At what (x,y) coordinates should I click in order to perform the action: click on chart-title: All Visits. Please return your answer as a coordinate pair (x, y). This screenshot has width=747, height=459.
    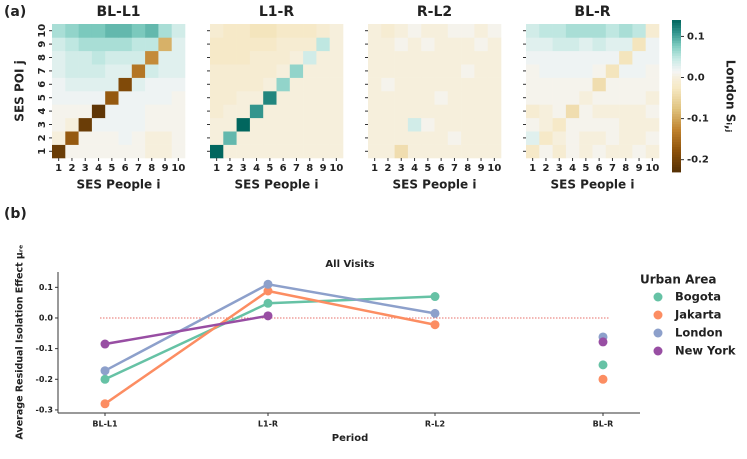
    Looking at the image, I should click on (349, 264).